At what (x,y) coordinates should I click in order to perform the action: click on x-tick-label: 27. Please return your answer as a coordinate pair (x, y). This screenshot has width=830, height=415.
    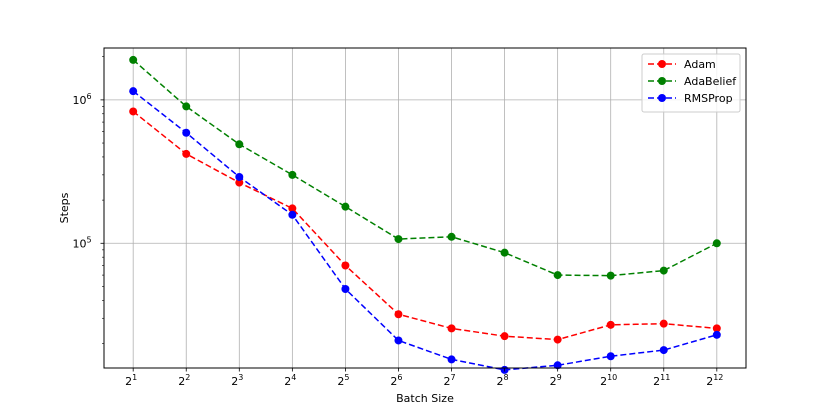
    Looking at the image, I should click on (449, 380).